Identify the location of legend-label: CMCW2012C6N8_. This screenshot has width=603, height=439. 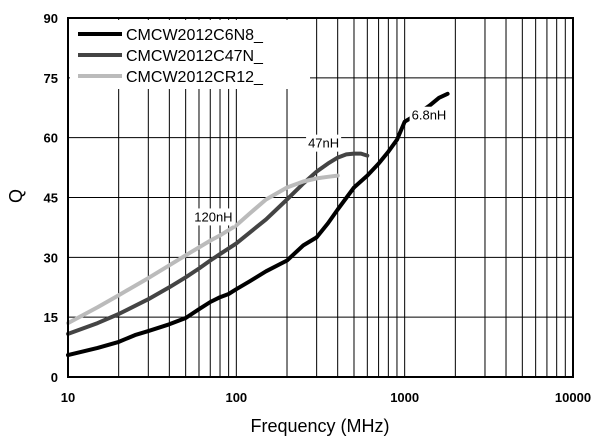
(195, 35).